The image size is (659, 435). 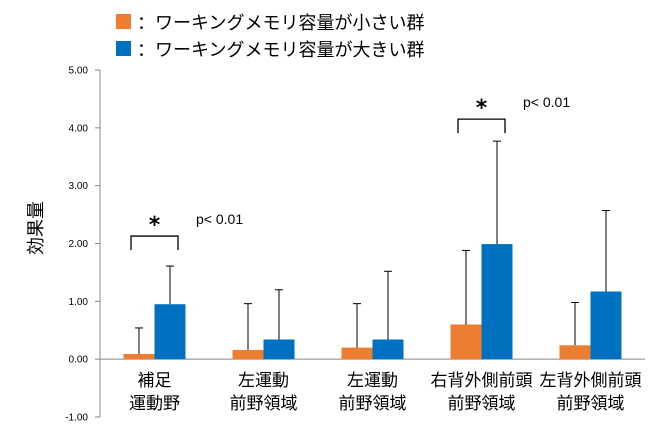 What do you see at coordinates (79, 71) in the screenshot?
I see `y-tick-label: 5.00` at bounding box center [79, 71].